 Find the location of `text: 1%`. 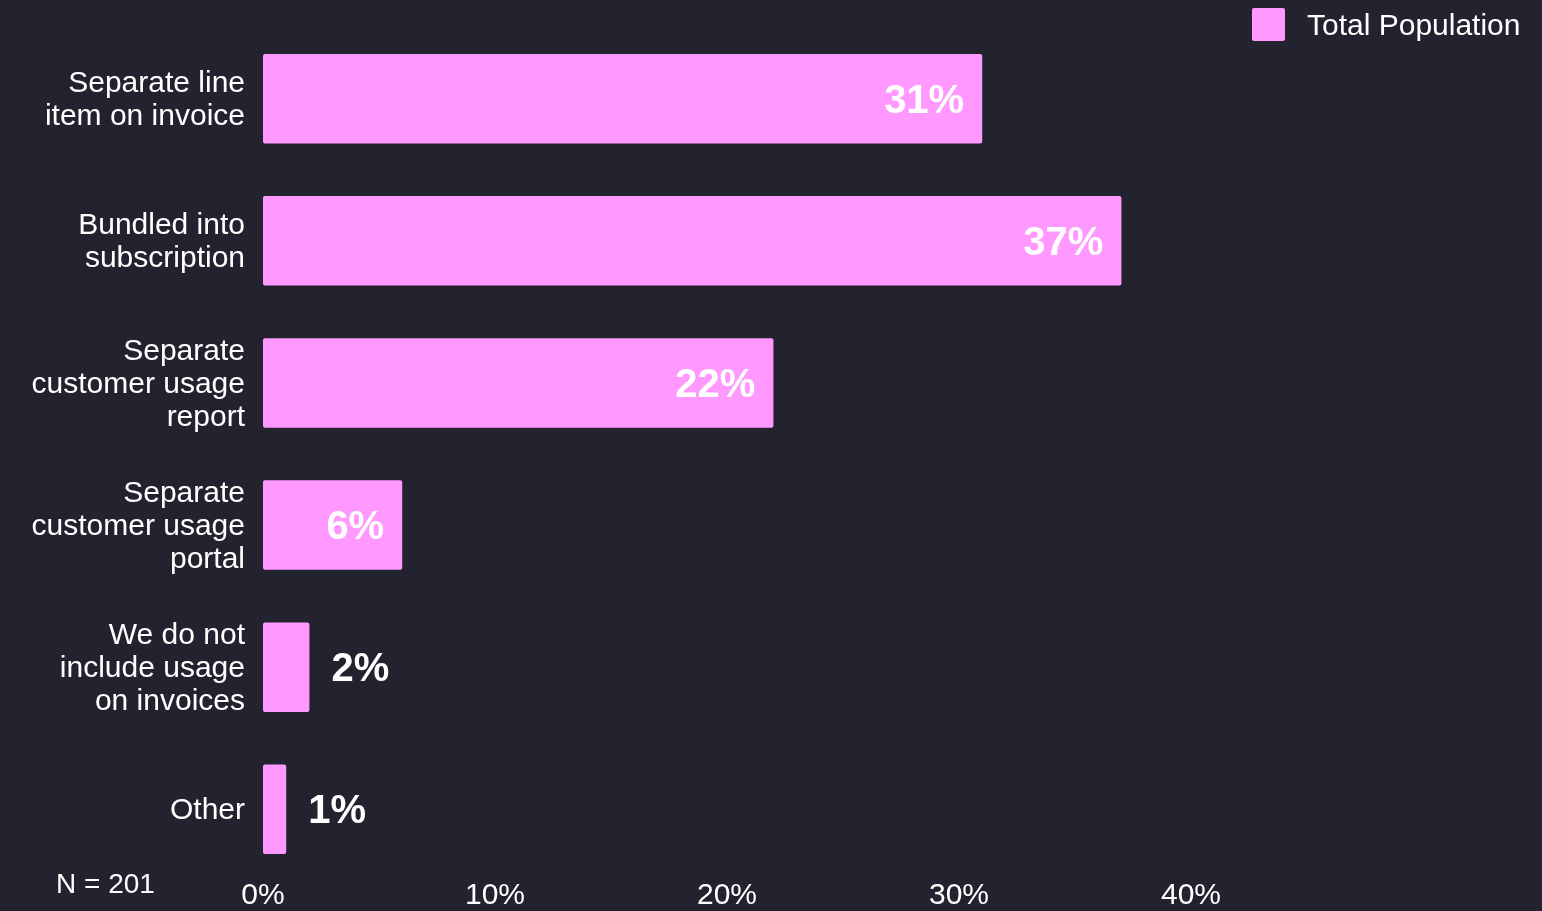

text: 1% is located at coordinates (337, 809).